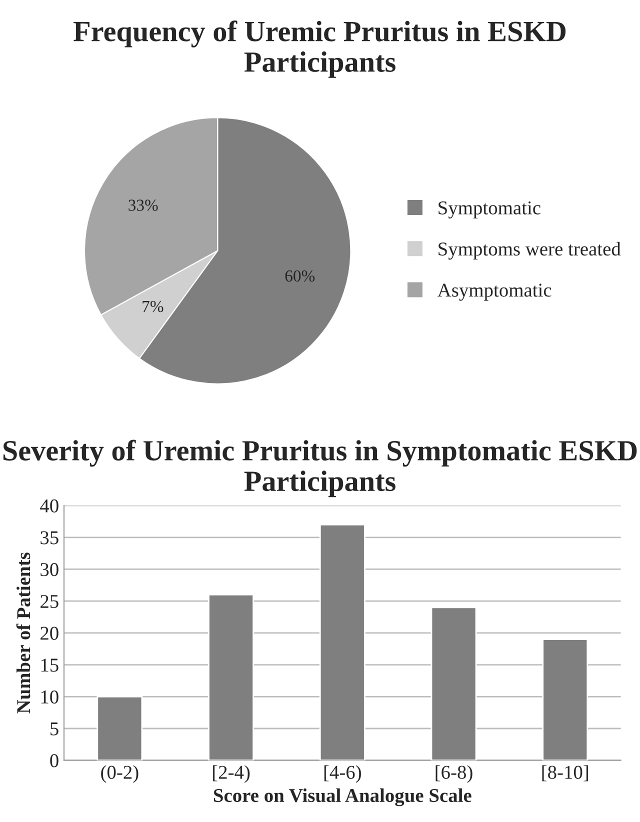 This screenshot has width=640, height=822. Describe the element at coordinates (231, 774) in the screenshot. I see `x-tick-label: [2-4)` at that location.